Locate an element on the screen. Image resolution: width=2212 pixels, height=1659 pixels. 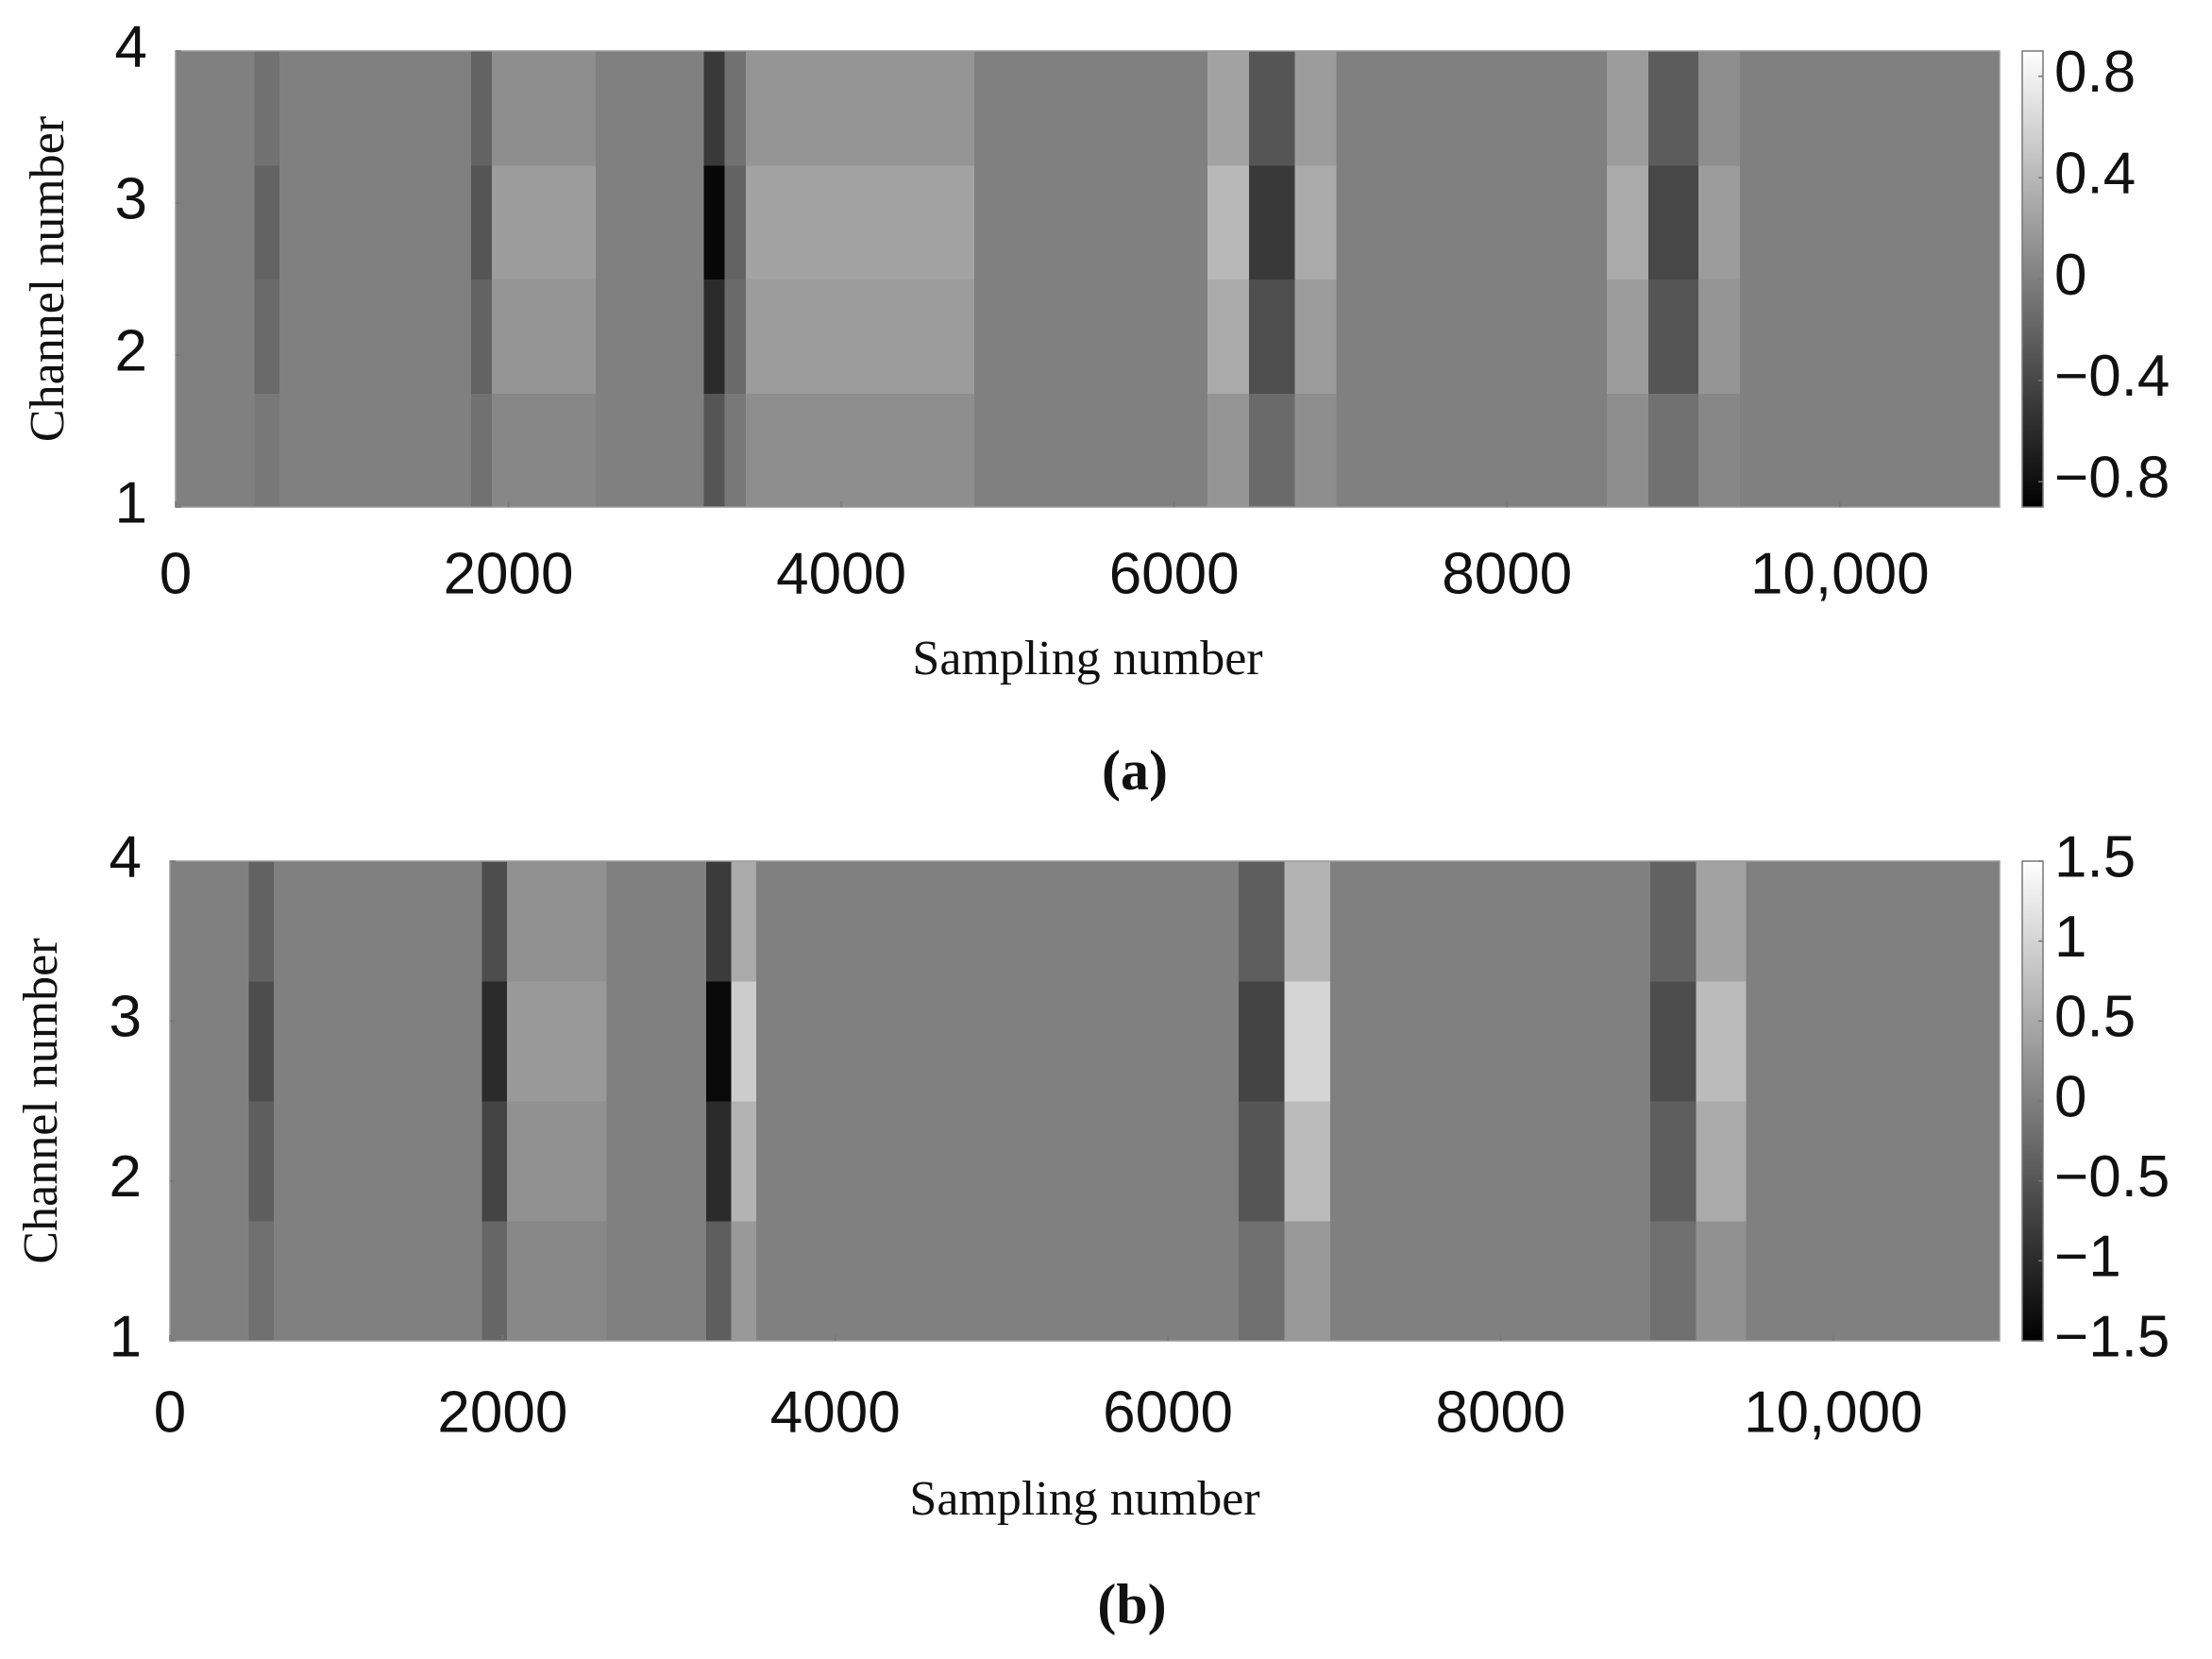
colorbar-tick-label: 0 is located at coordinates (2070, 1096).